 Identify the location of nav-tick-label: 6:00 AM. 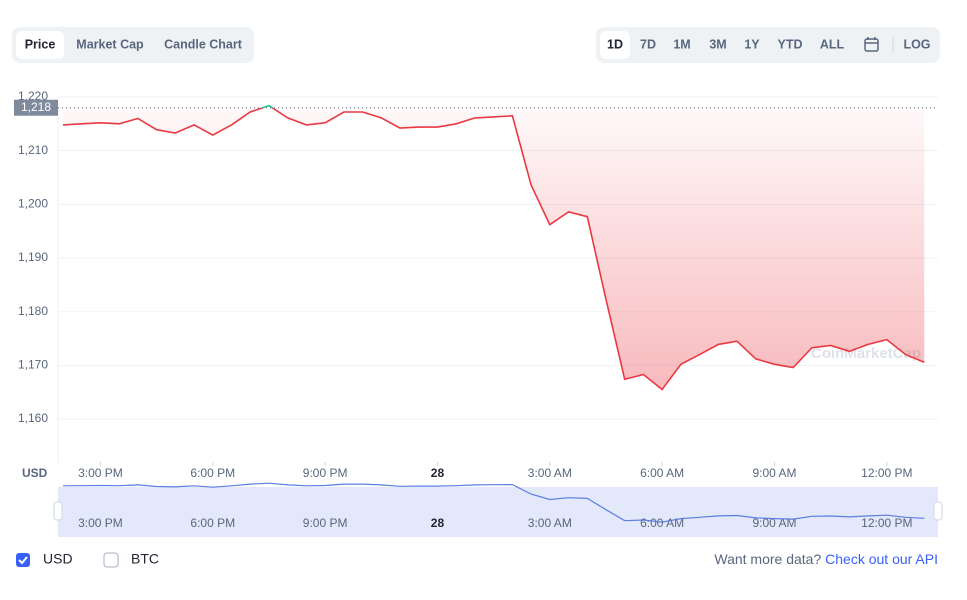
(662, 523).